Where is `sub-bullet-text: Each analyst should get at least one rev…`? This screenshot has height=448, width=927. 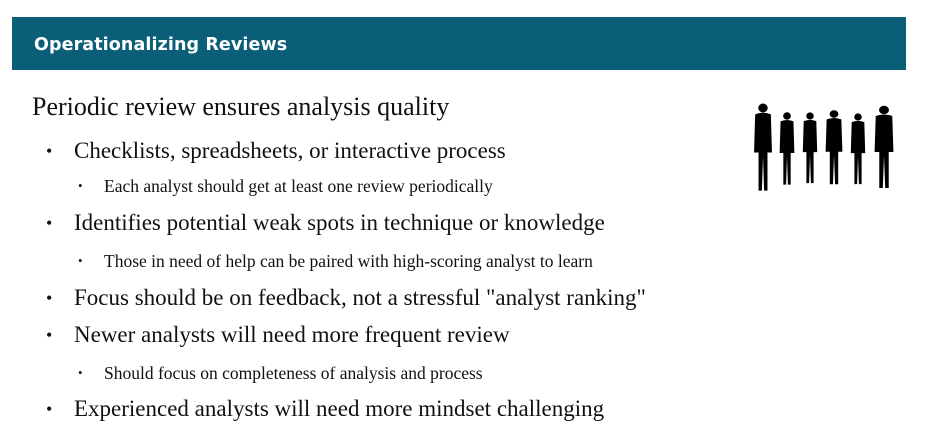 sub-bullet-text: Each analyst should get at least one rev… is located at coordinates (298, 186).